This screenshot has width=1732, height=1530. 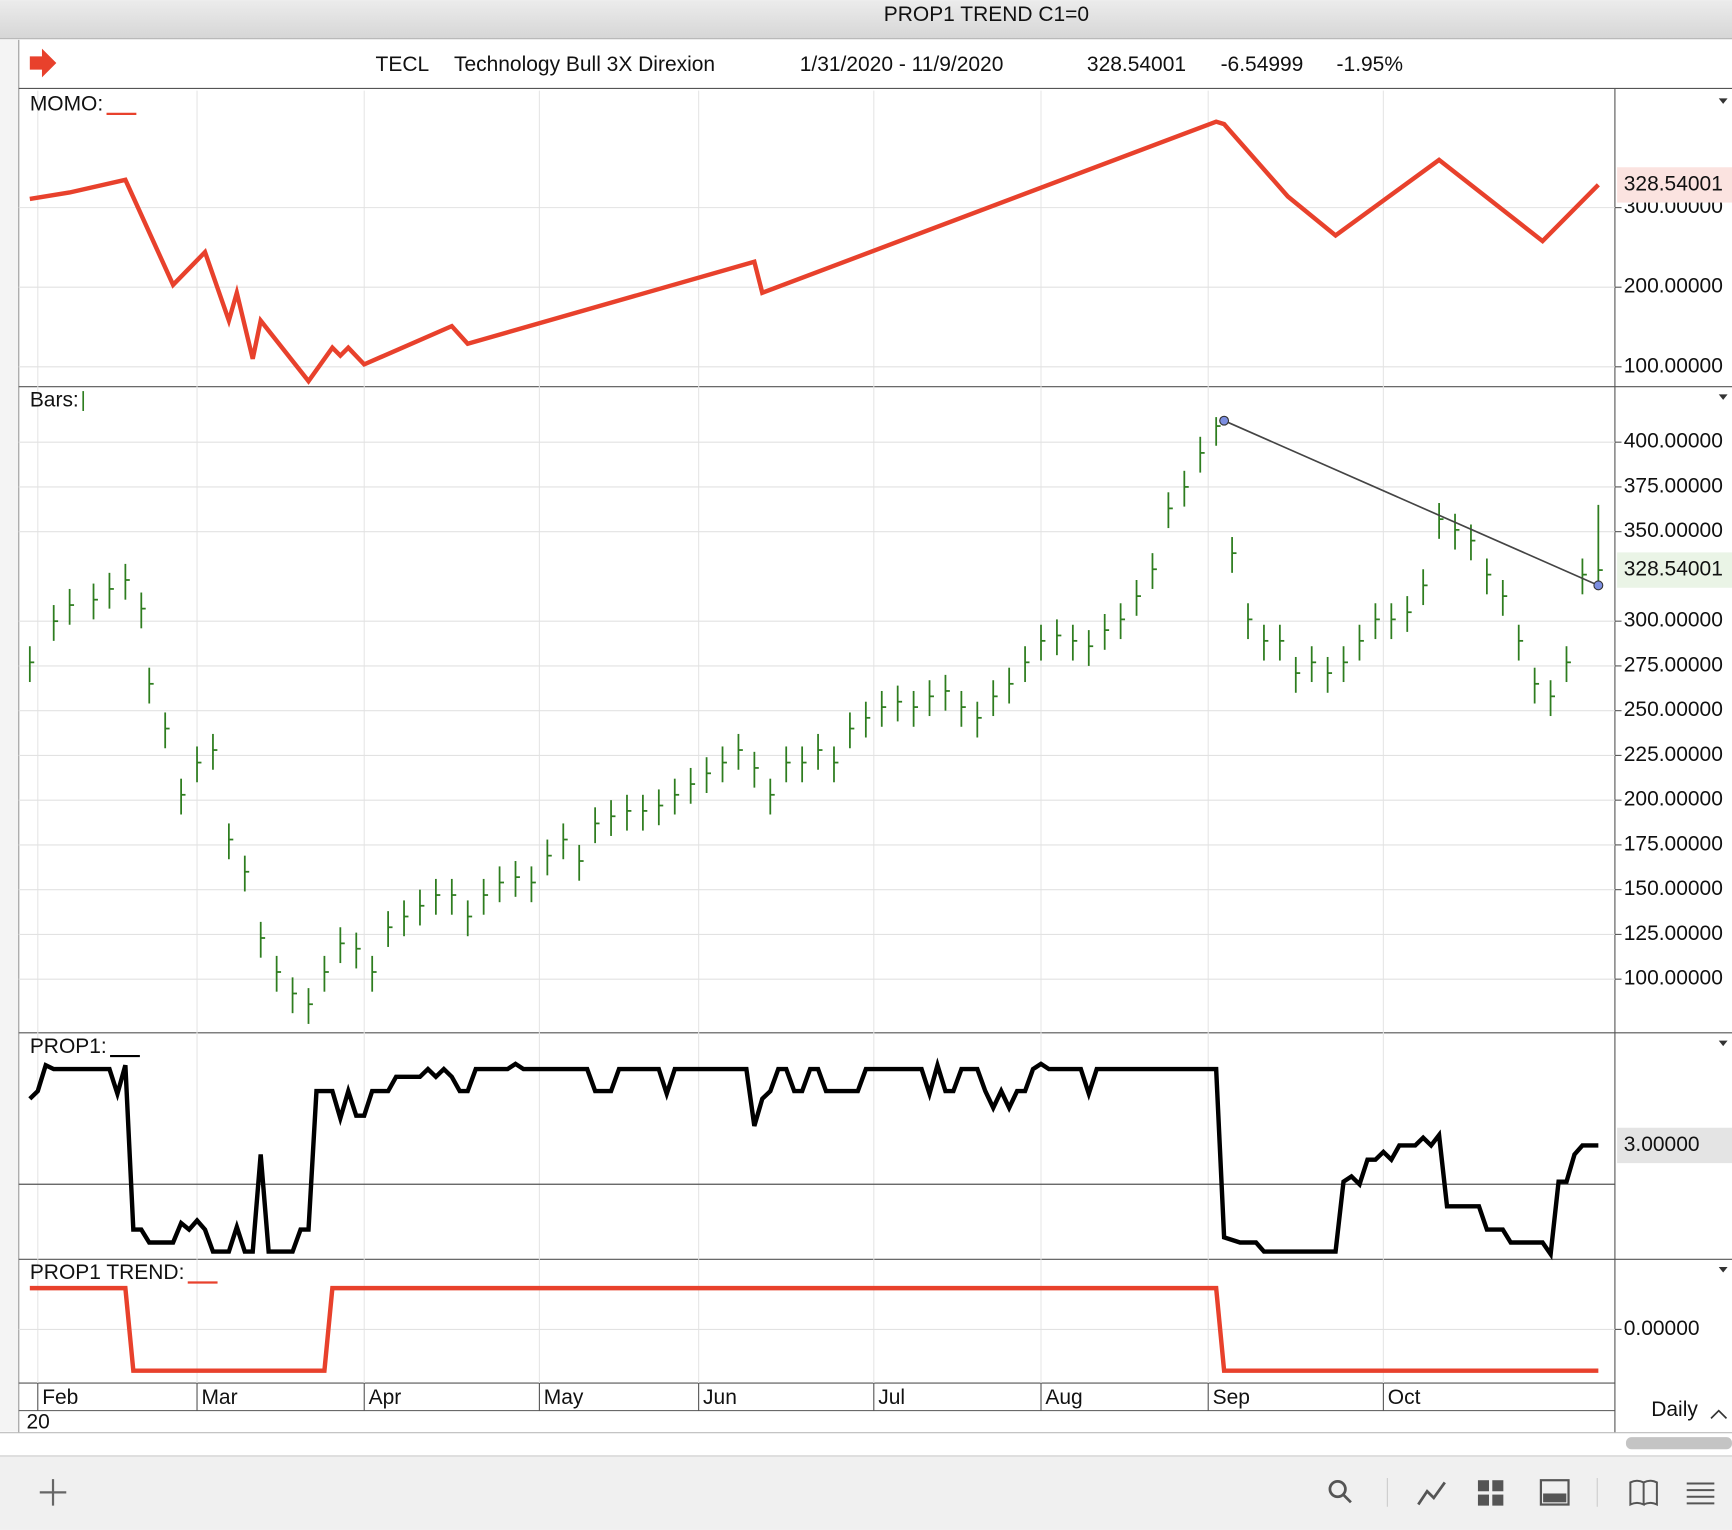 I want to click on security-name: Technology Bull 3X Direxion, so click(x=584, y=64).